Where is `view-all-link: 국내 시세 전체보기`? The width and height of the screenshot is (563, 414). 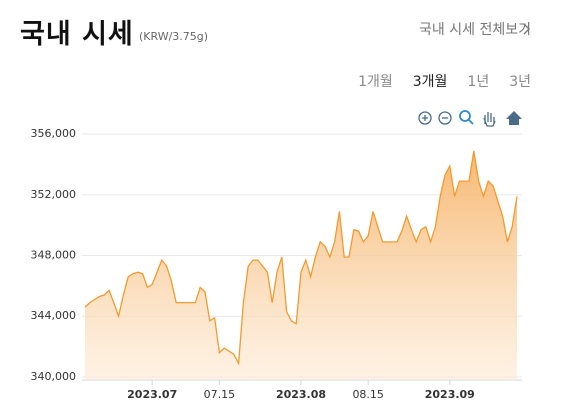
view-all-link: 국내 시세 전체보기 is located at coordinates (475, 30).